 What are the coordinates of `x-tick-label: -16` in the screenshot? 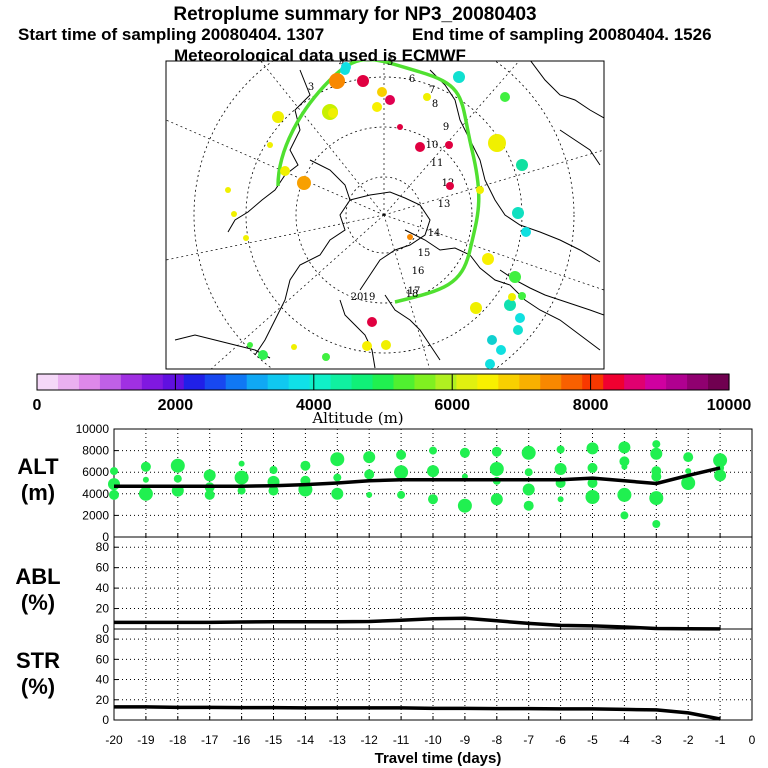 It's located at (242, 740).